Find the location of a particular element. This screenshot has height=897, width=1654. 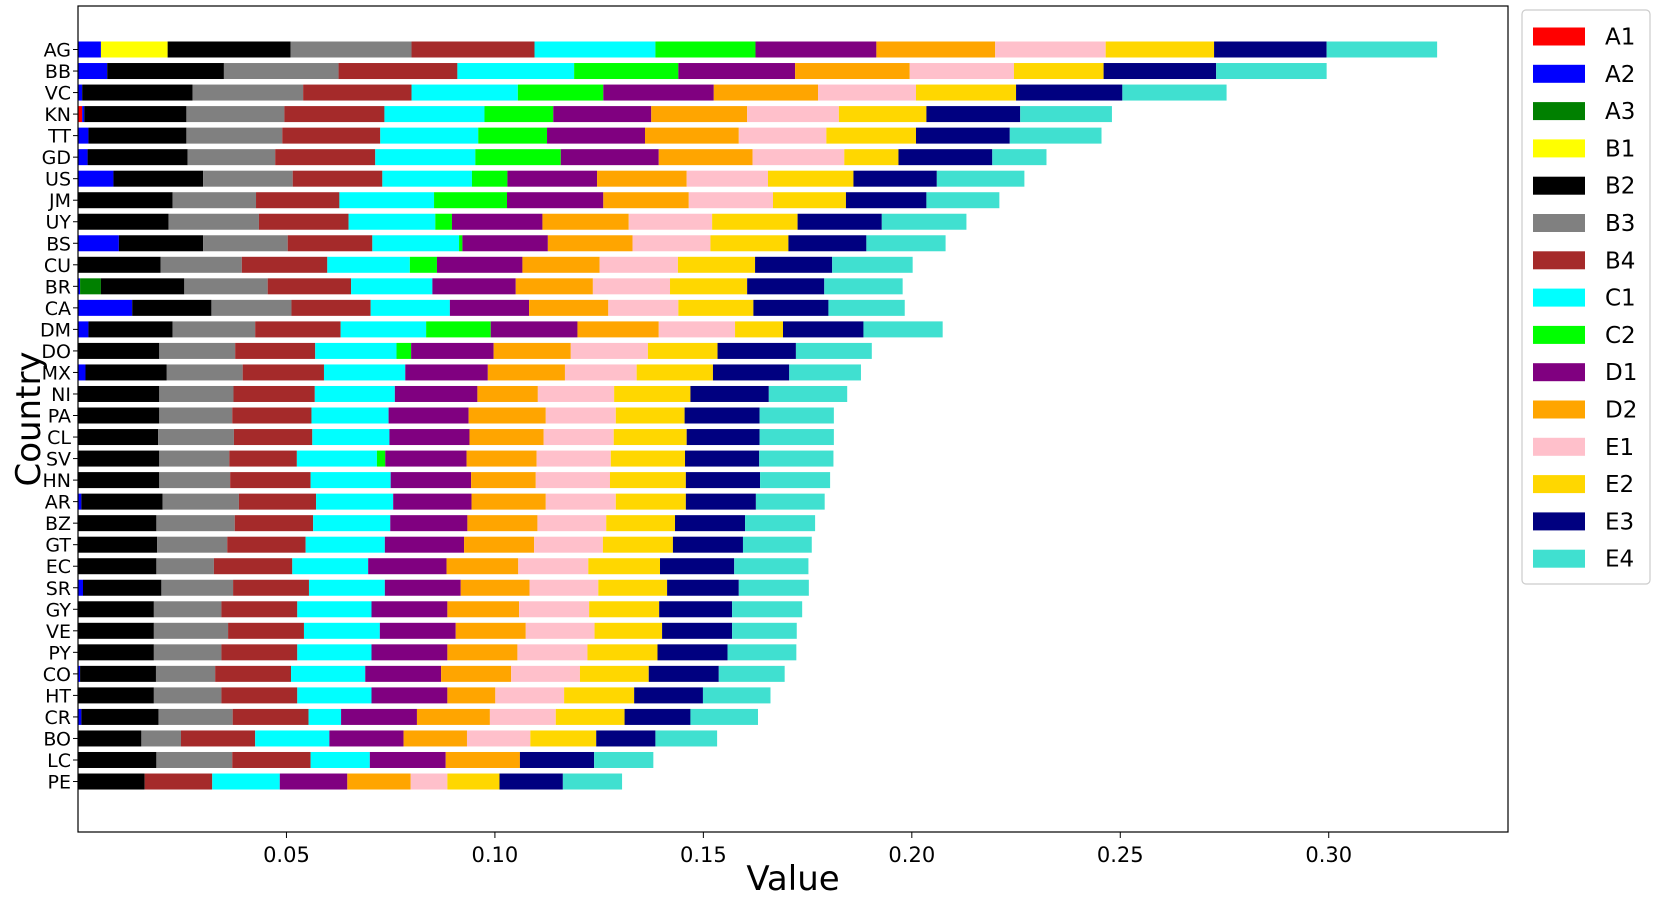

bar-AG-E4 is located at coordinates (1382, 49).